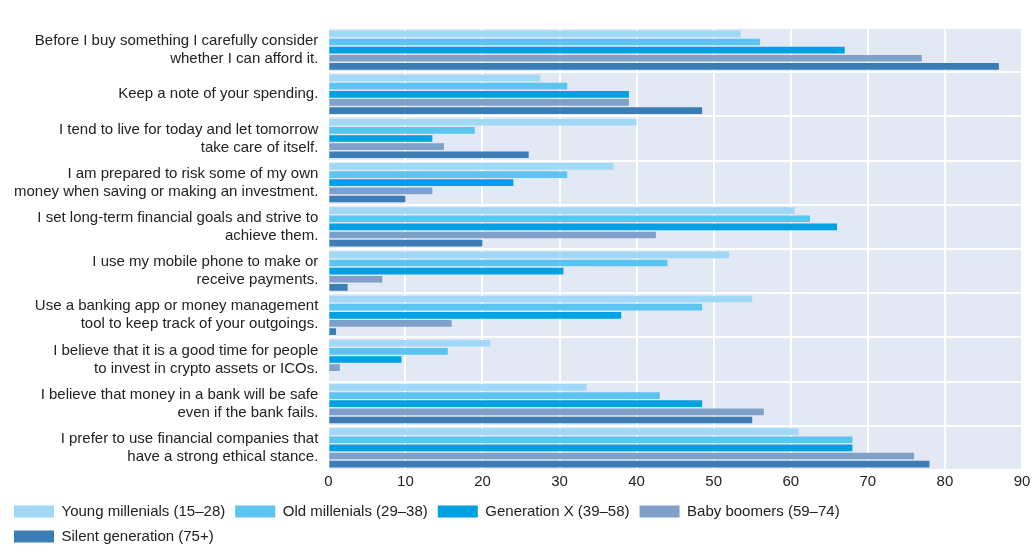 This screenshot has height=554, width=1034. I want to click on x-tick-label: 80, so click(945, 481).